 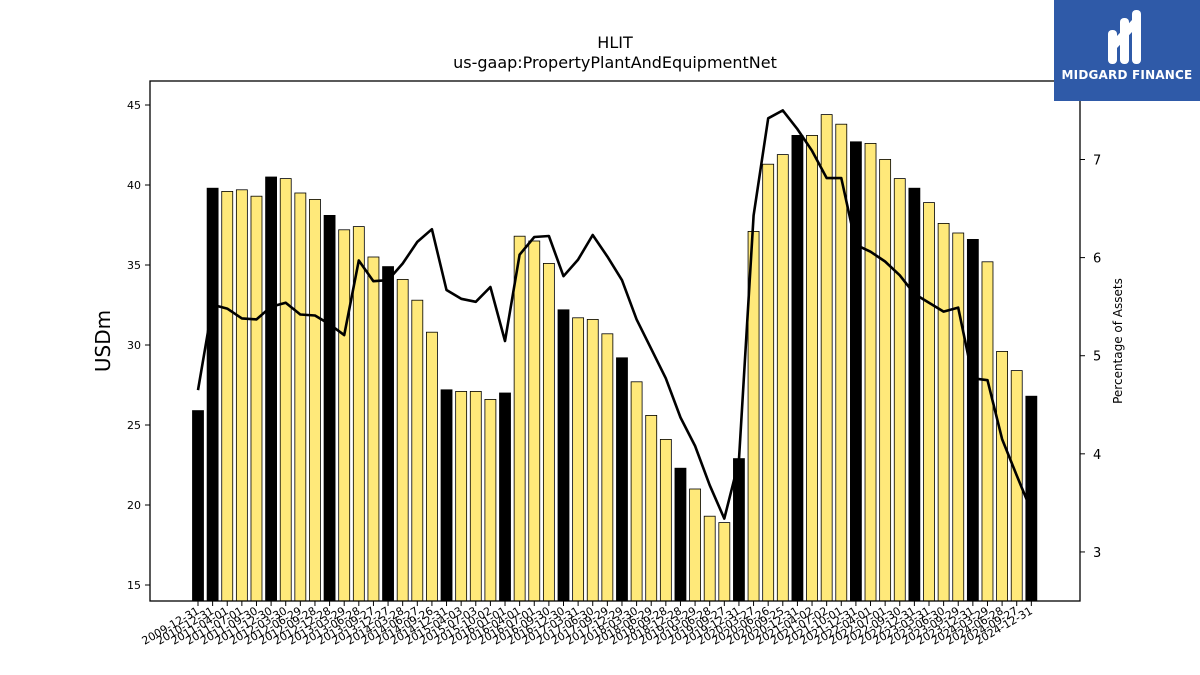 What do you see at coordinates (615, 42) in the screenshot?
I see `chart-title: HLIT` at bounding box center [615, 42].